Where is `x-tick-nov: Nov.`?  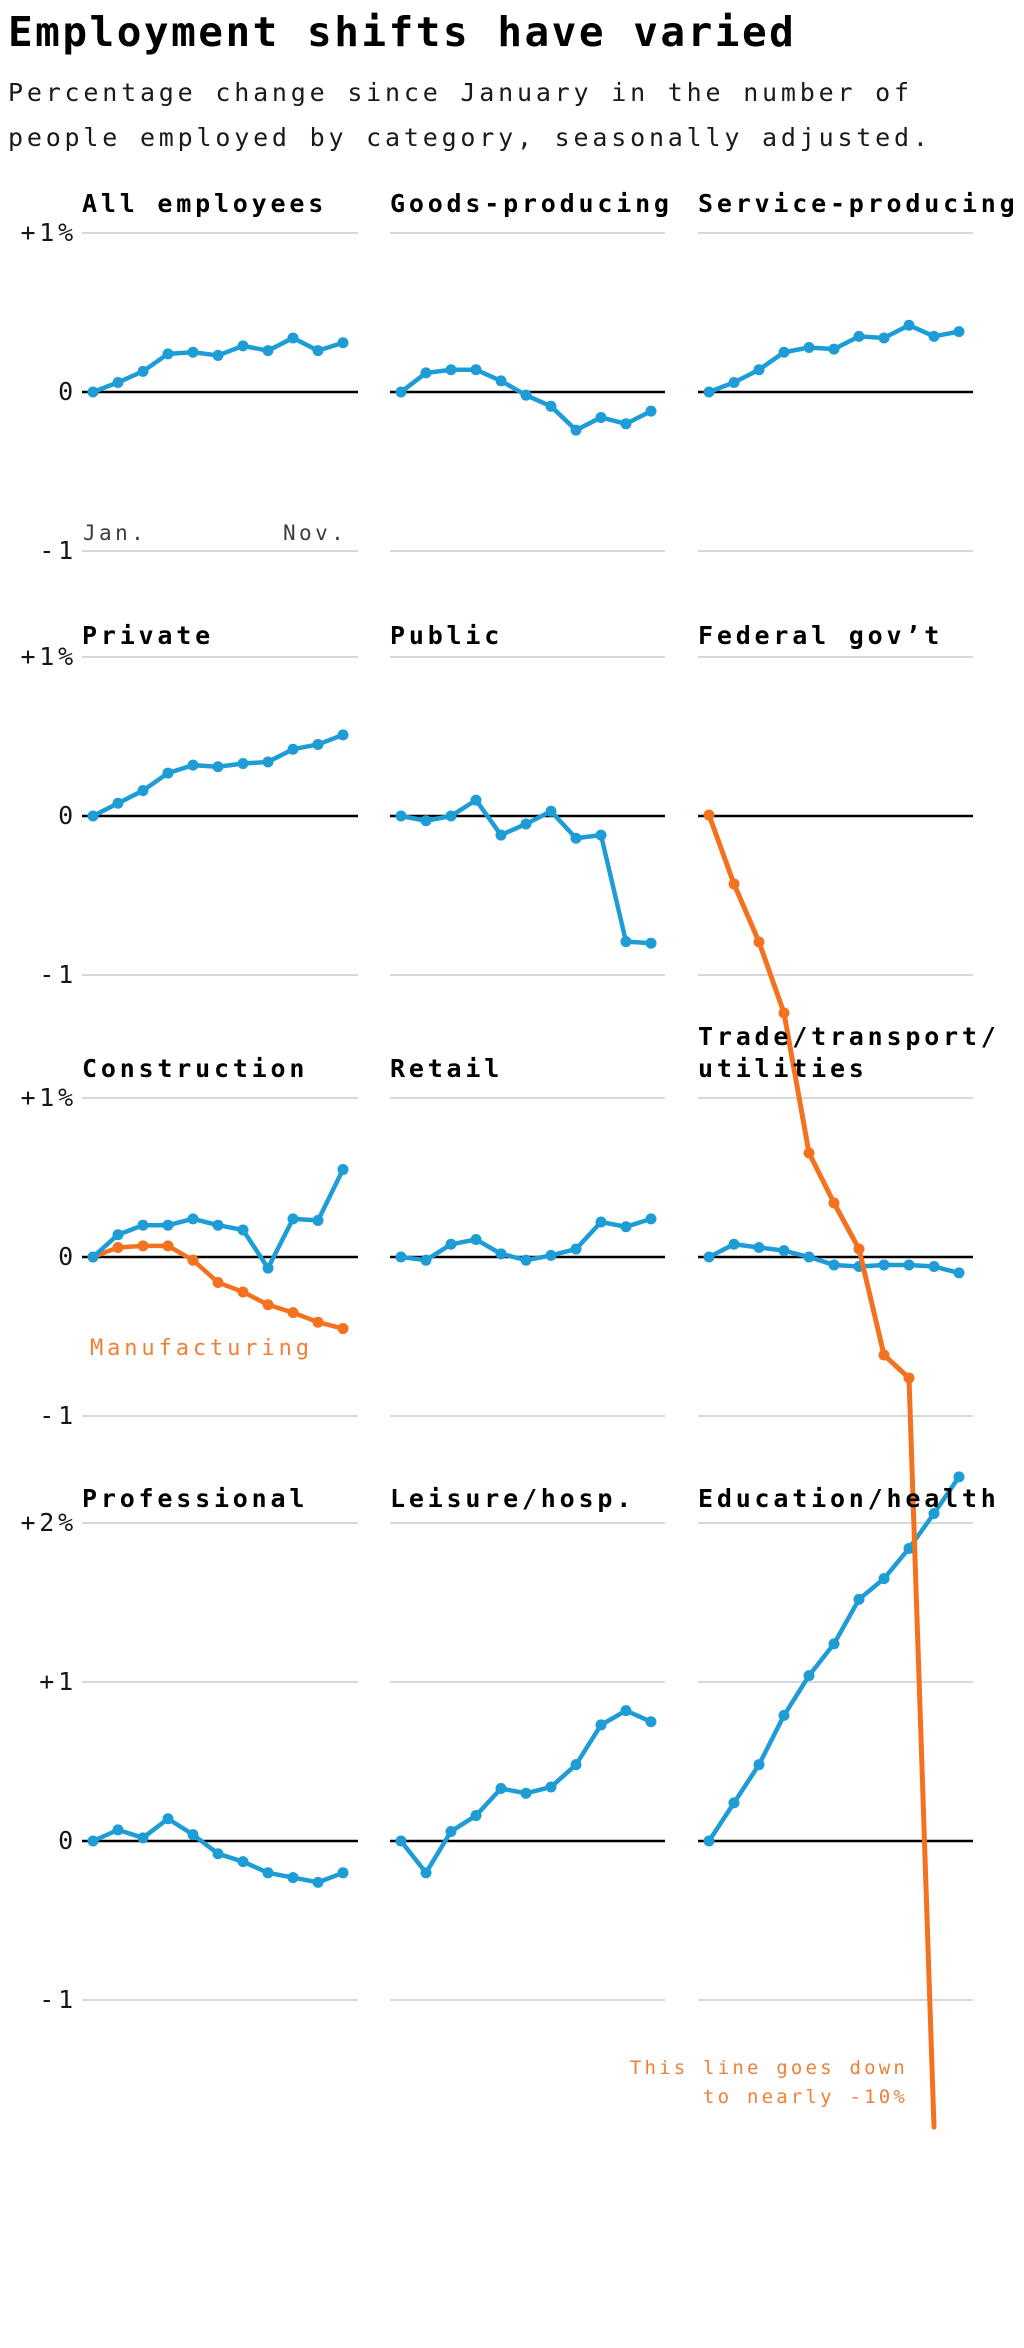 x-tick-nov: Nov. is located at coordinates (315, 533).